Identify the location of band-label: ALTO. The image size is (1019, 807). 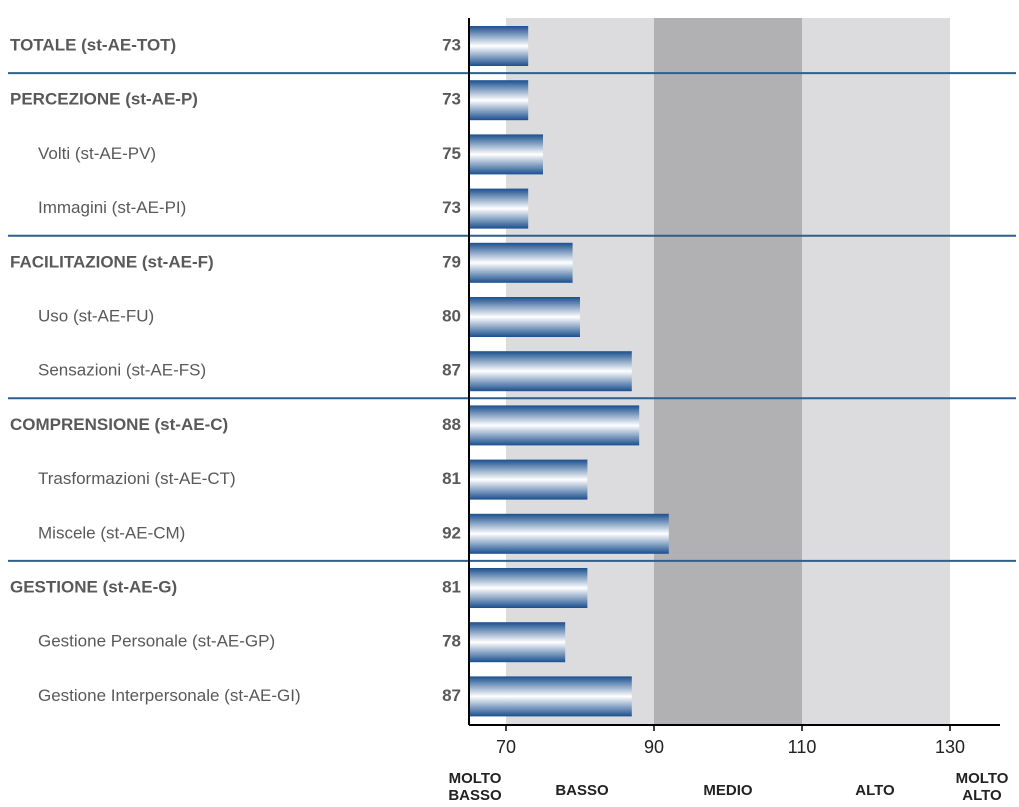
(875, 790).